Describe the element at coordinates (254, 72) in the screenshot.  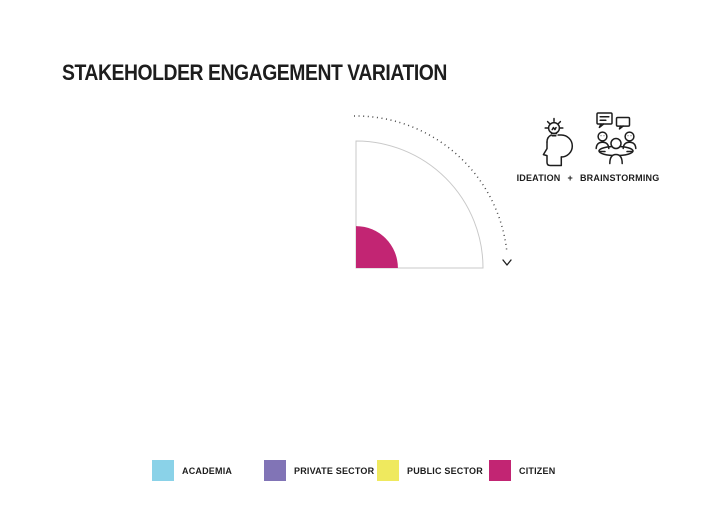
I see `page-title: STAKEHOLDER ENGAGEMENT VARIATION` at that location.